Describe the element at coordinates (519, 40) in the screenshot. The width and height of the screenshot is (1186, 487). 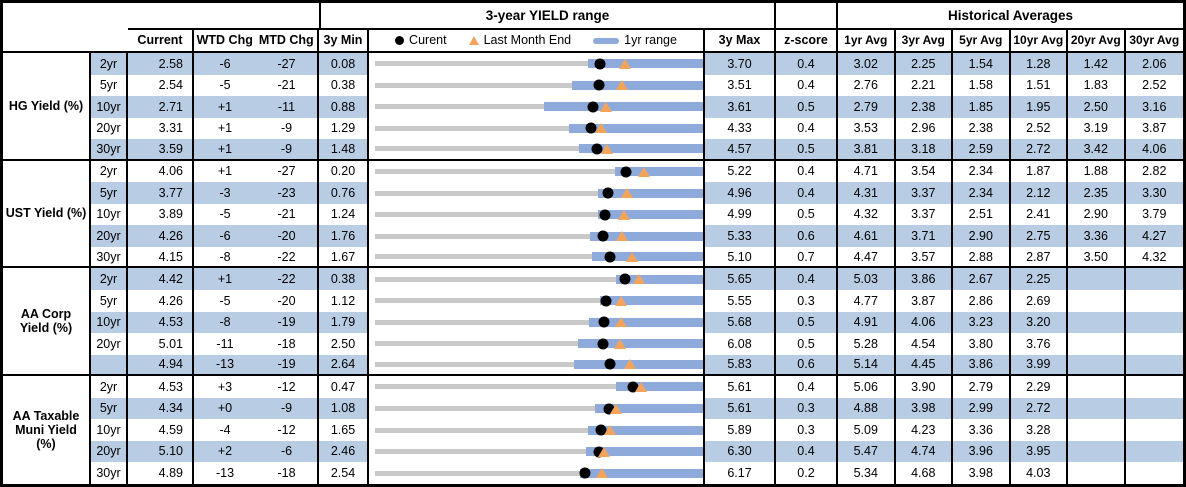
I see `legend-item-last-month-end: Last Month End` at that location.